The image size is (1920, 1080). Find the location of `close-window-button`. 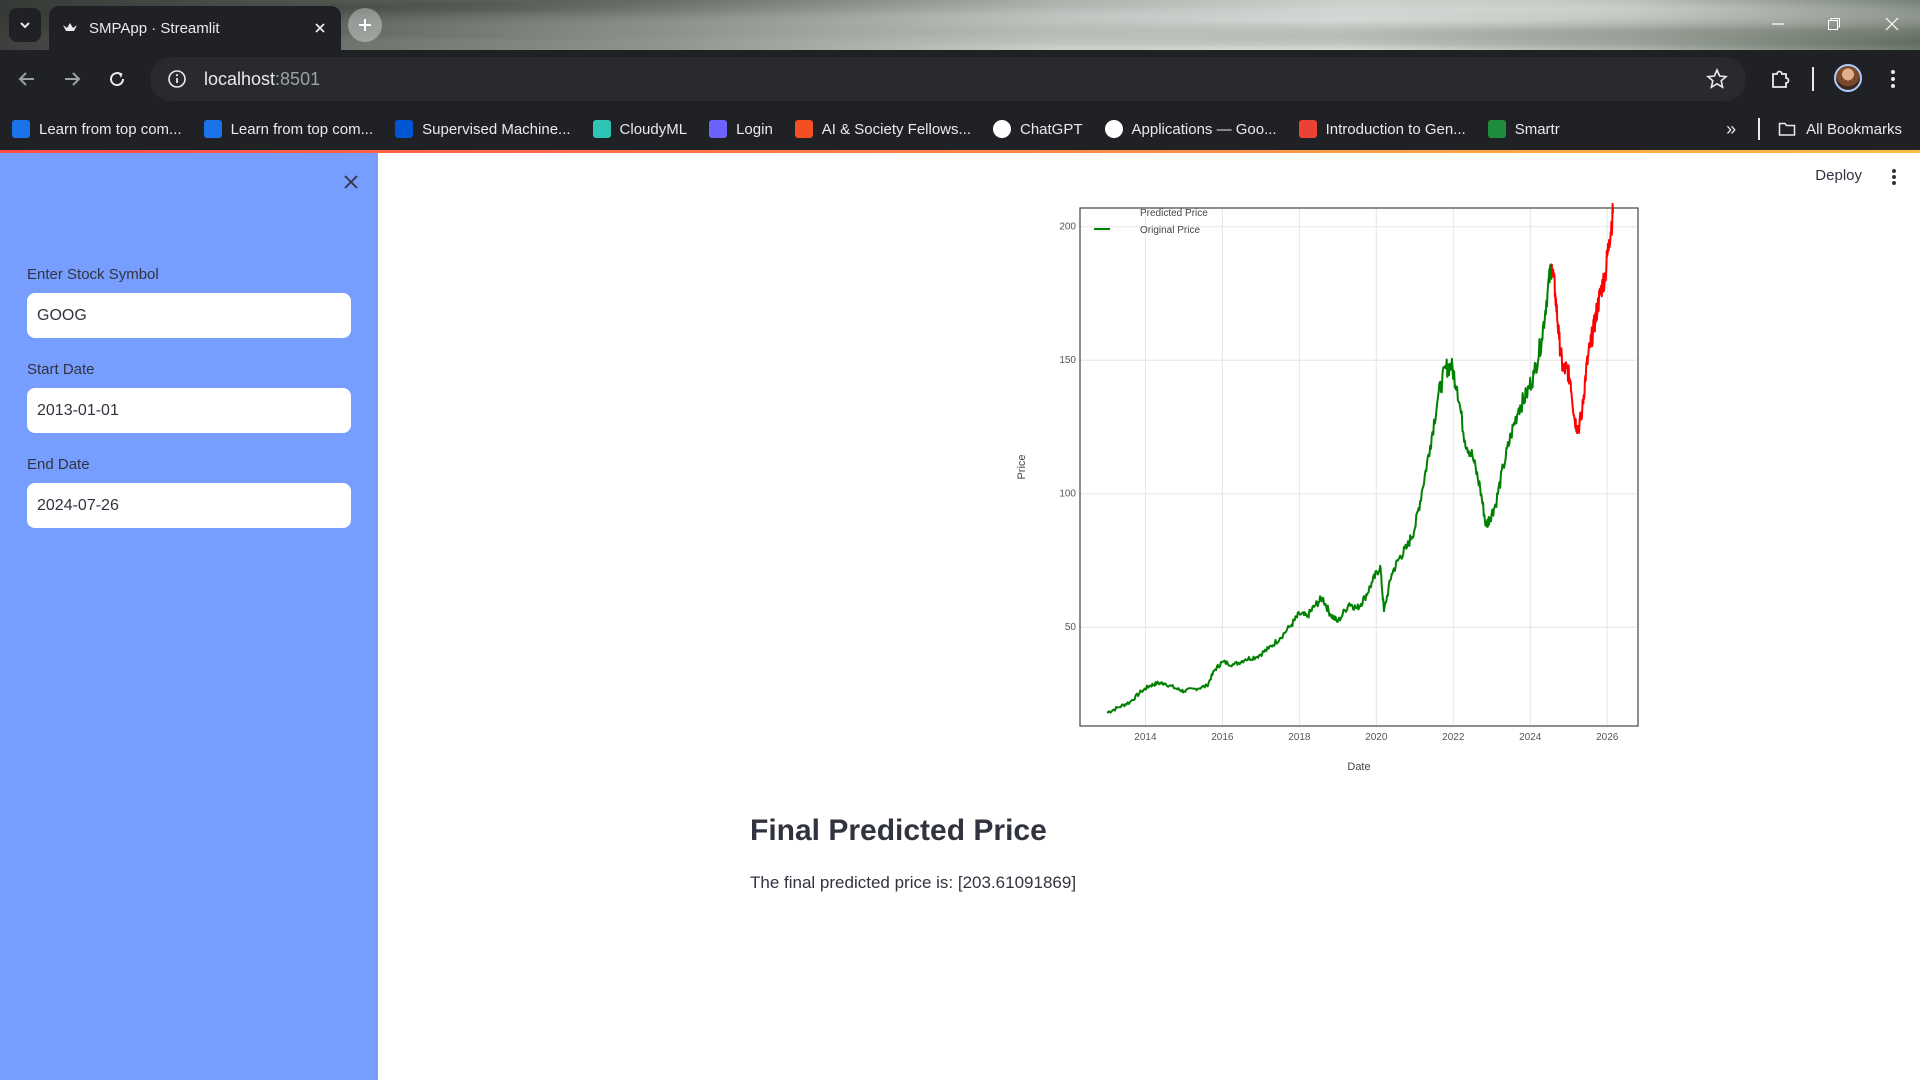

close-window-button is located at coordinates (1892, 24).